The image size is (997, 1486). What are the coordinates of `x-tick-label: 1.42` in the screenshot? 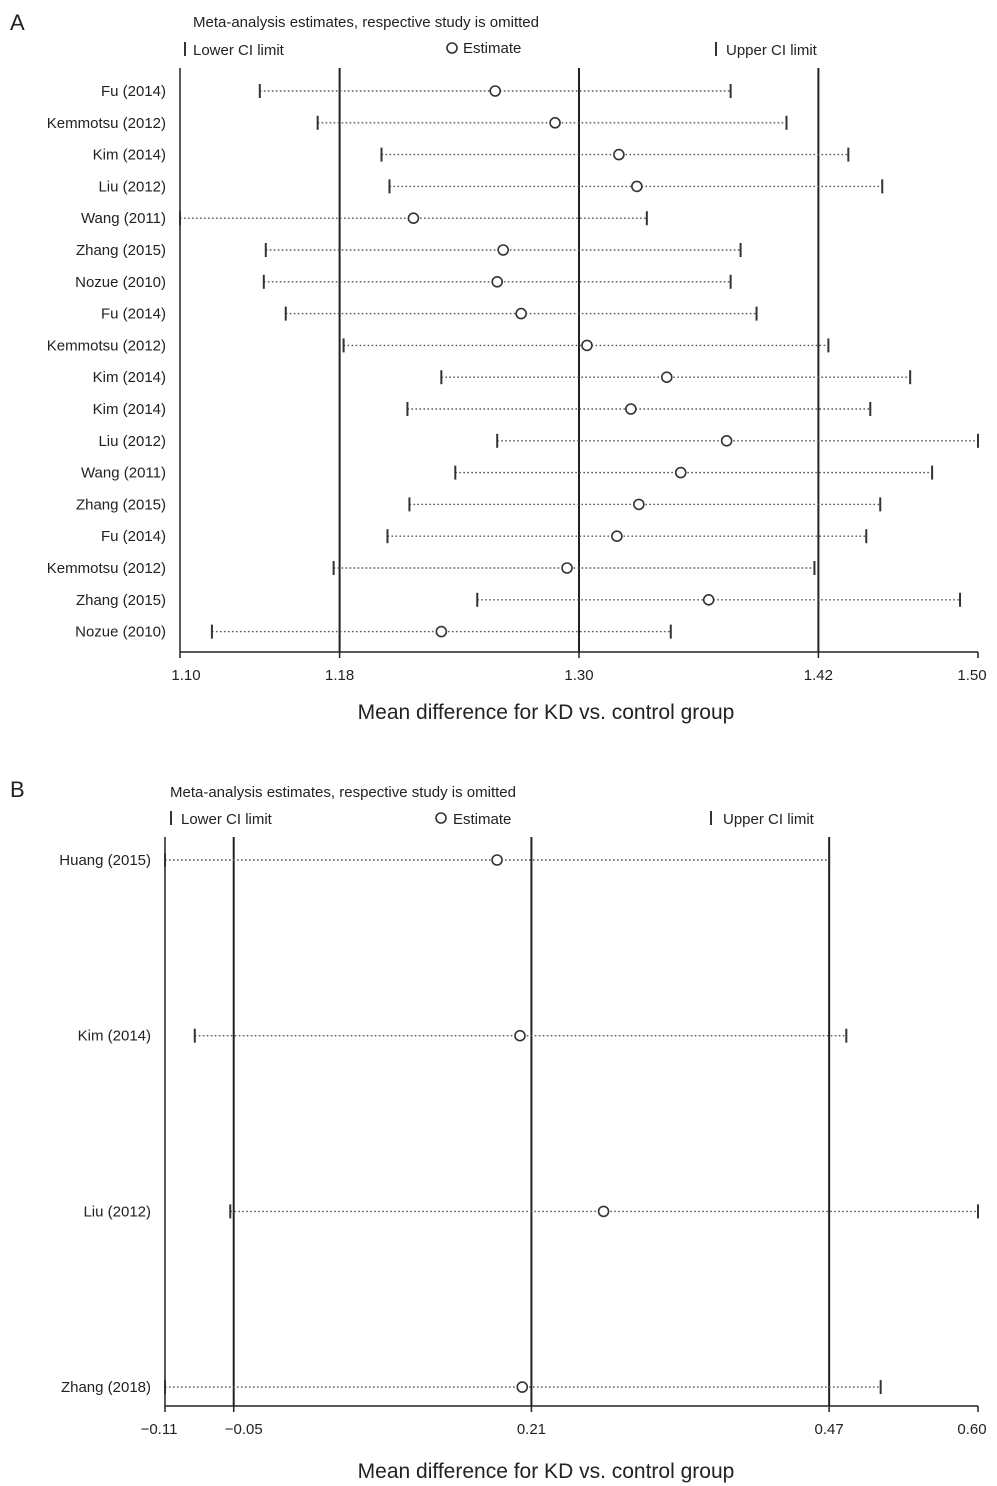 It's located at (818, 675).